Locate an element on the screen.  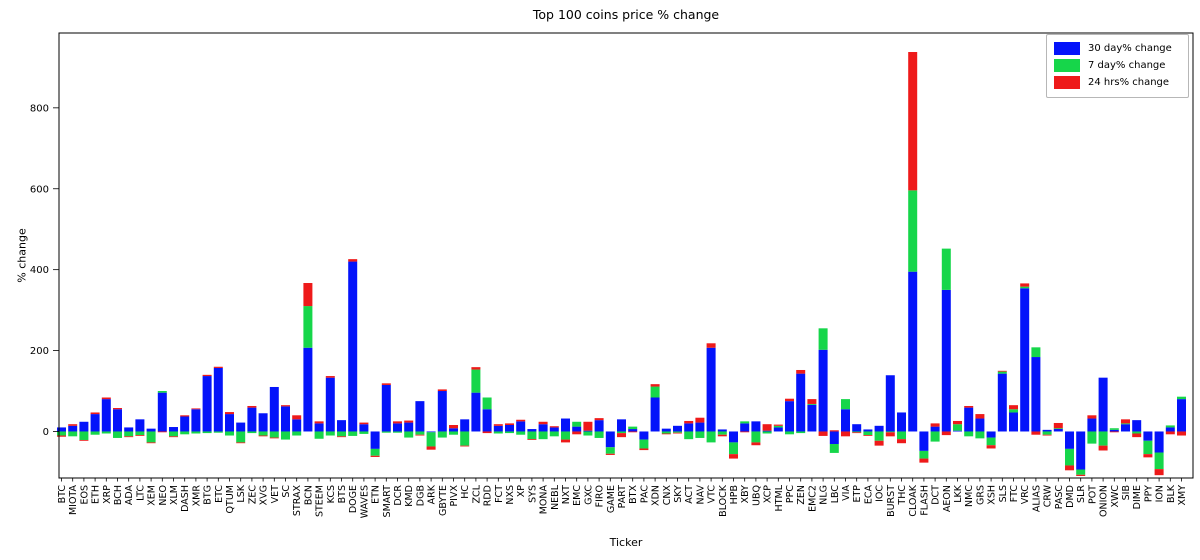
x-tick-label: DMD is located at coordinates (1070, 496).